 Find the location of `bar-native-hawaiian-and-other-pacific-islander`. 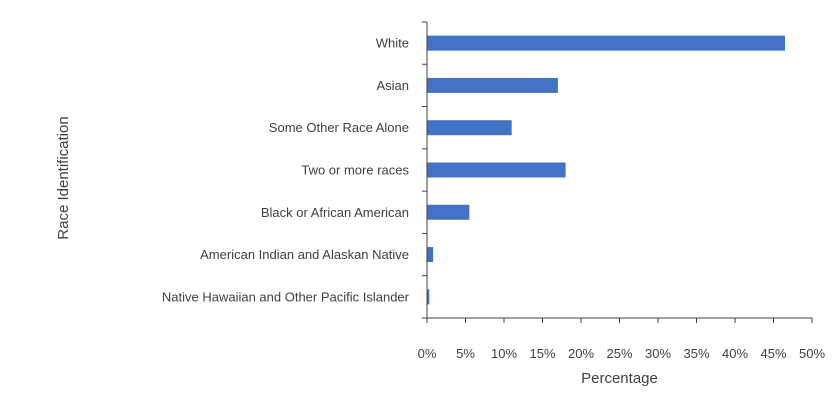

bar-native-hawaiian-and-other-pacific-islander is located at coordinates (428, 297).